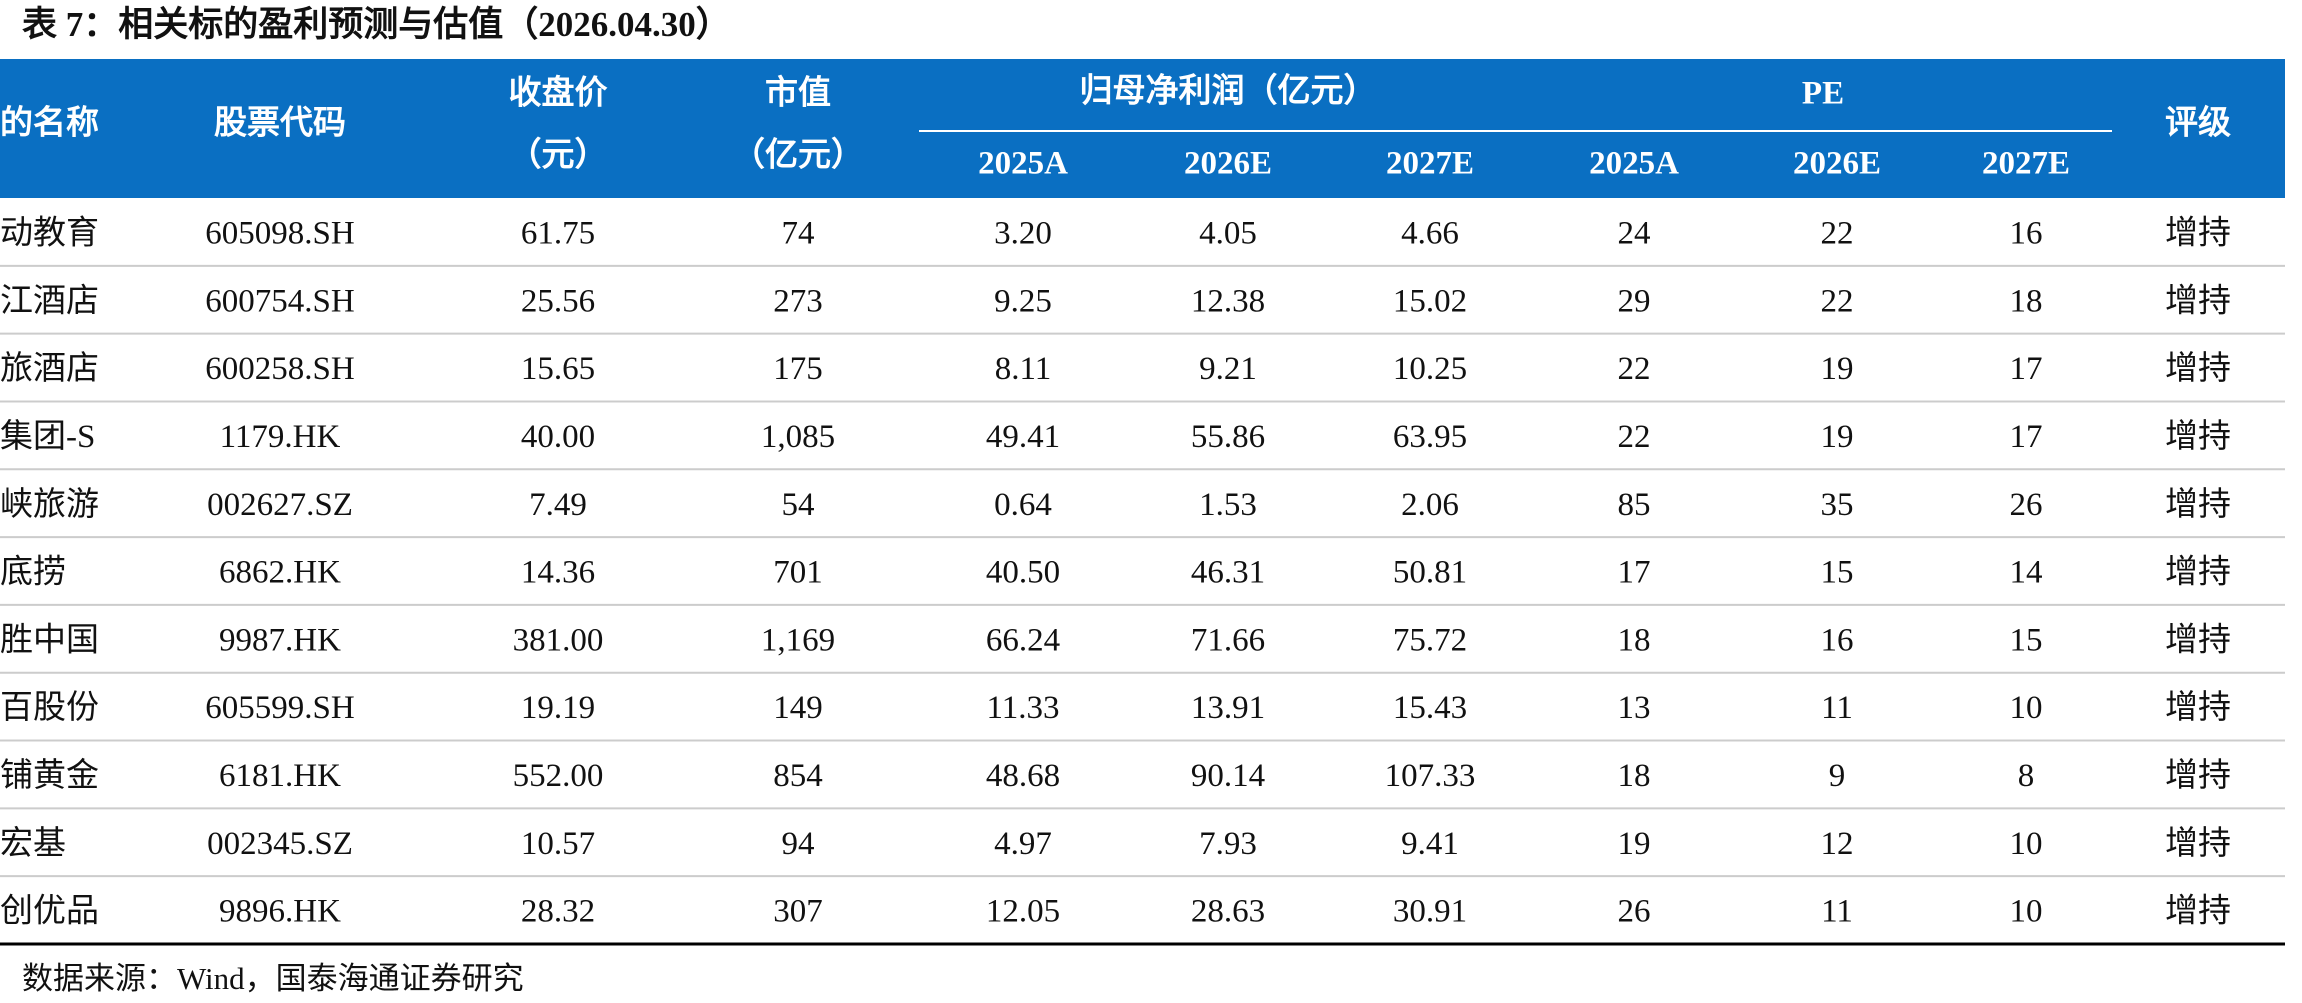 Image resolution: width=2302 pixels, height=1003 pixels. Describe the element at coordinates (279, 301) in the screenshot. I see `table-cell: 600754.SH` at that location.